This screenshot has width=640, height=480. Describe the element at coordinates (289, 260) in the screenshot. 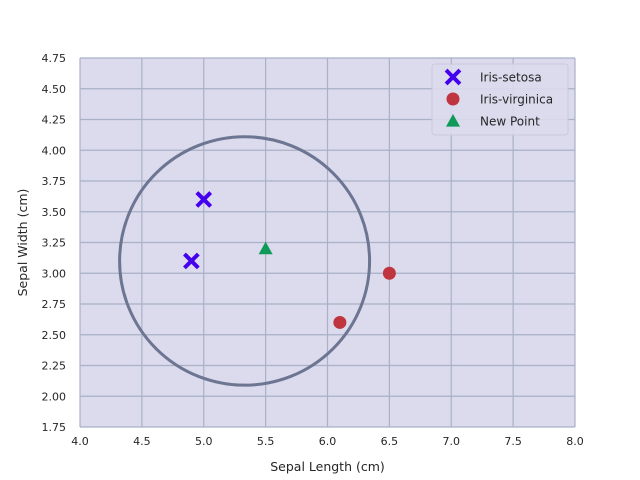

I see `data-points` at that location.